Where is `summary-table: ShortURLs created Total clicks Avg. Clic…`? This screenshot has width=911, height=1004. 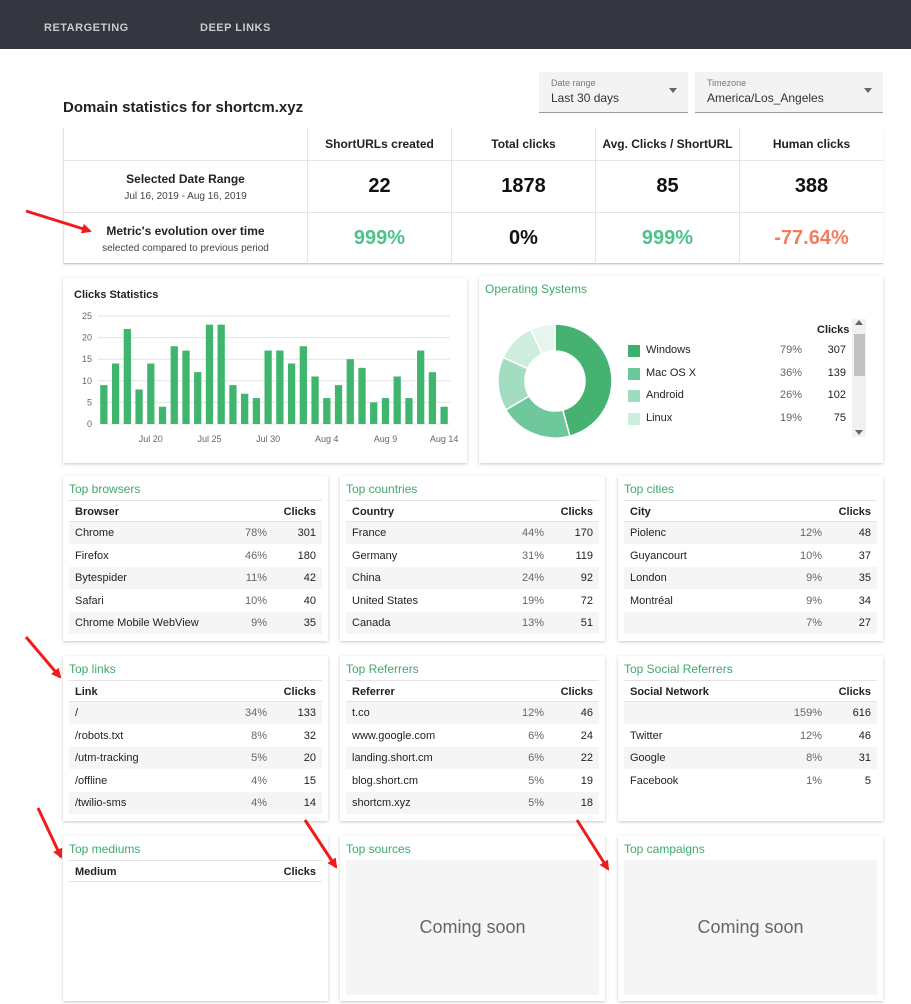 summary-table: ShortURLs created Total clicks Avg. Clic… is located at coordinates (473, 196).